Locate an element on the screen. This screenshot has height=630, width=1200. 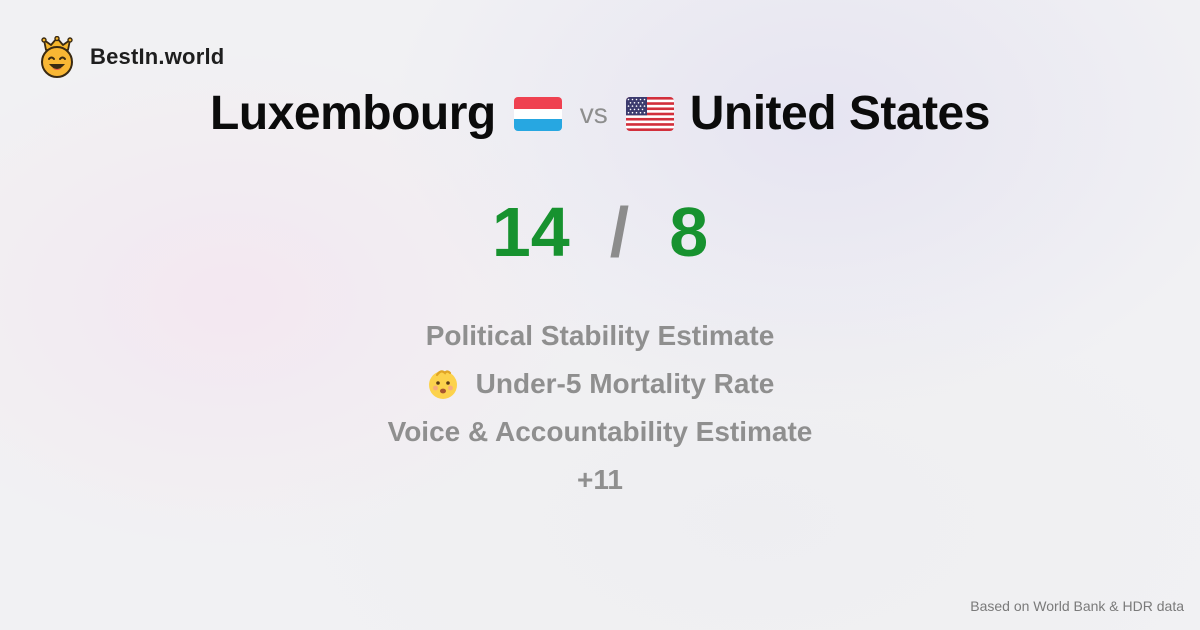
luxembourg-flag-icon is located at coordinates (537, 113).